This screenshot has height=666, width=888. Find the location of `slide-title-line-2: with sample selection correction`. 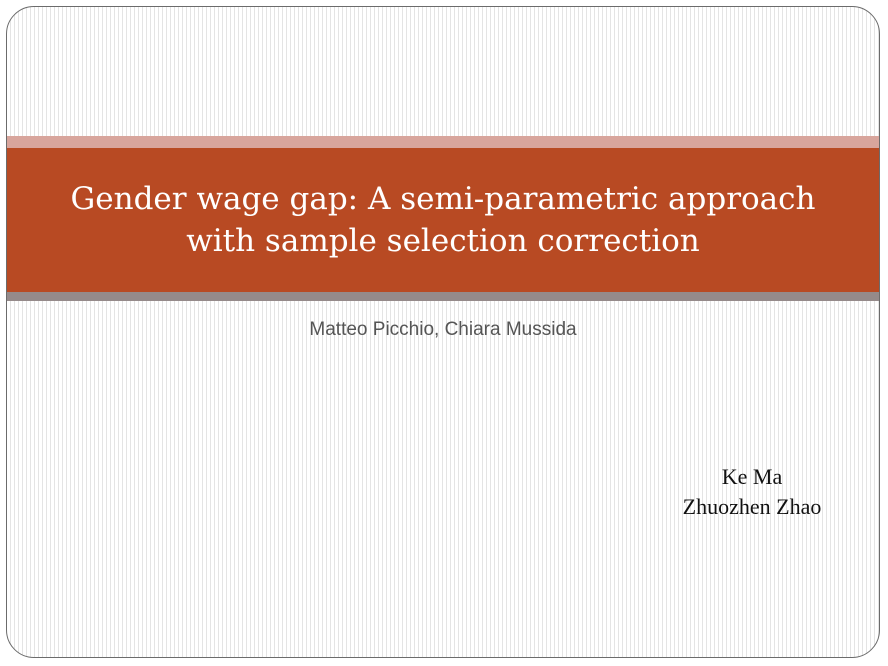

slide-title-line-2: with sample selection correction is located at coordinates (443, 241).